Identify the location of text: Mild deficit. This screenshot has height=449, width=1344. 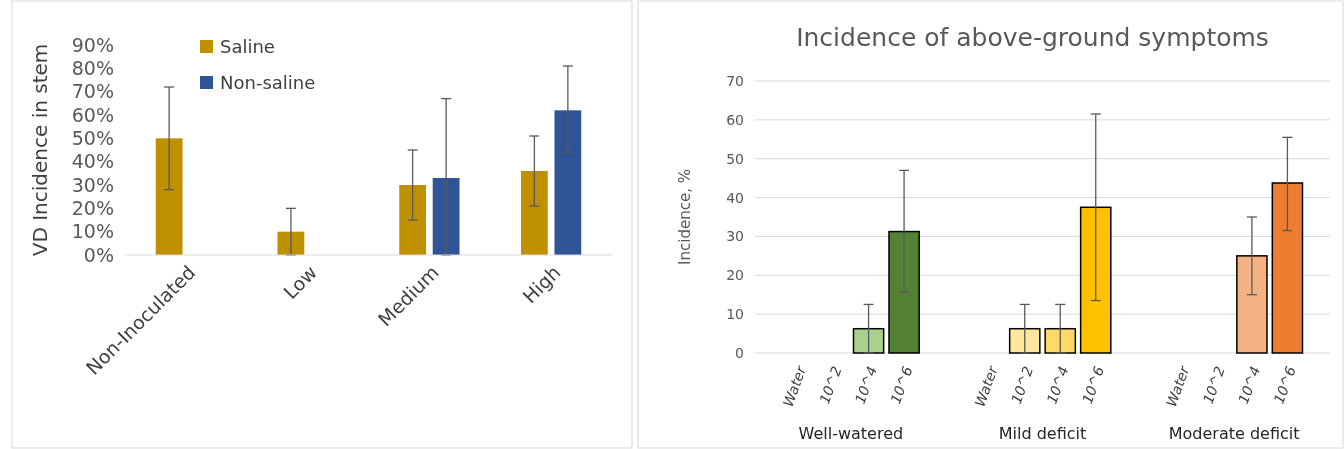
(1042, 433).